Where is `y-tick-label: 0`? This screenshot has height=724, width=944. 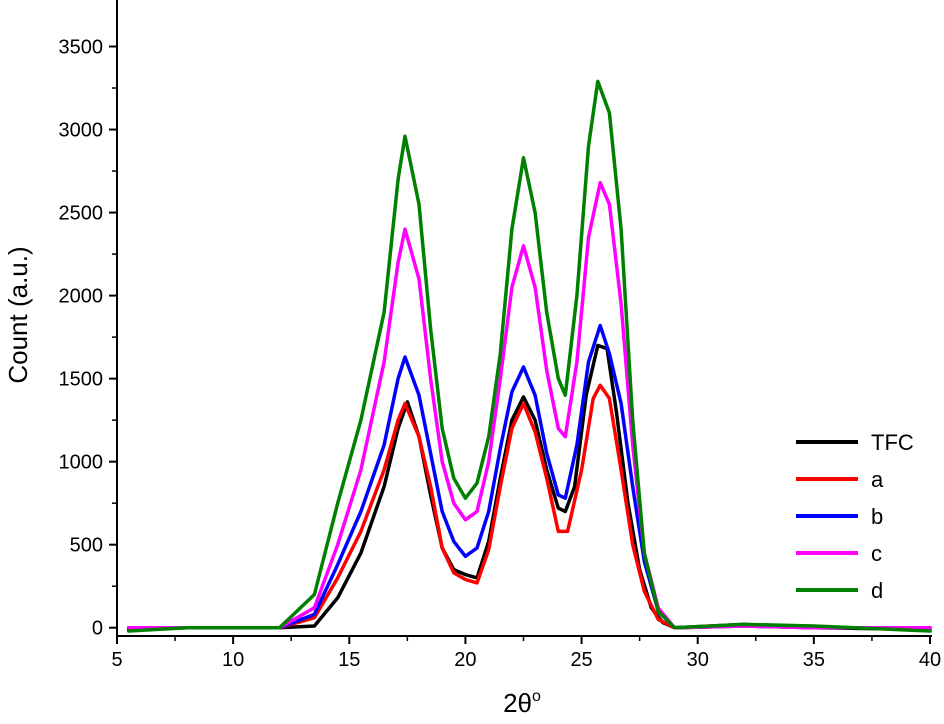
y-tick-label: 0 is located at coordinates (97, 629).